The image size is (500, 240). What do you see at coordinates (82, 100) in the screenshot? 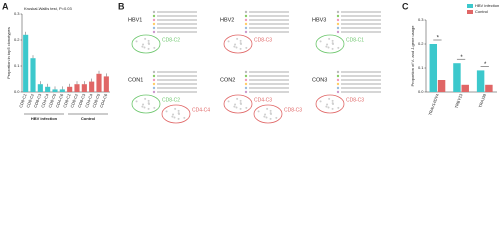
I see `x-tick-label: CD8-C3` at bounding box center [82, 100].